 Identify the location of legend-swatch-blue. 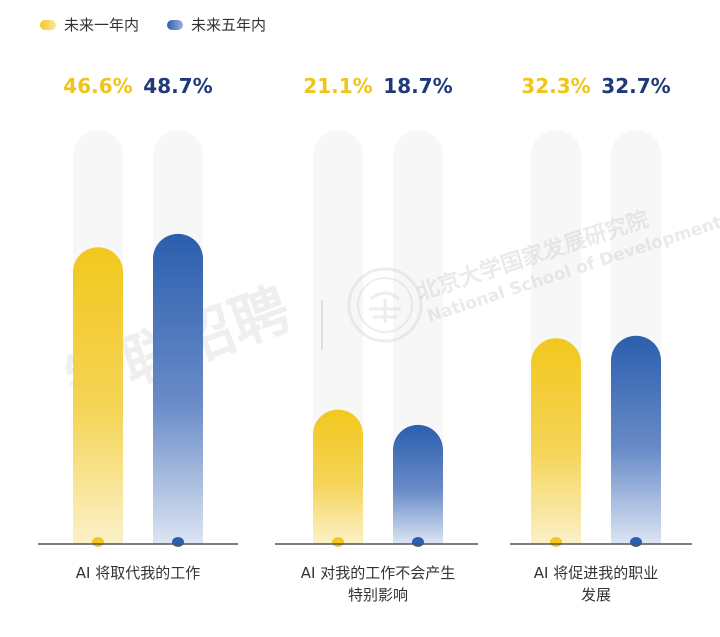
(175, 24).